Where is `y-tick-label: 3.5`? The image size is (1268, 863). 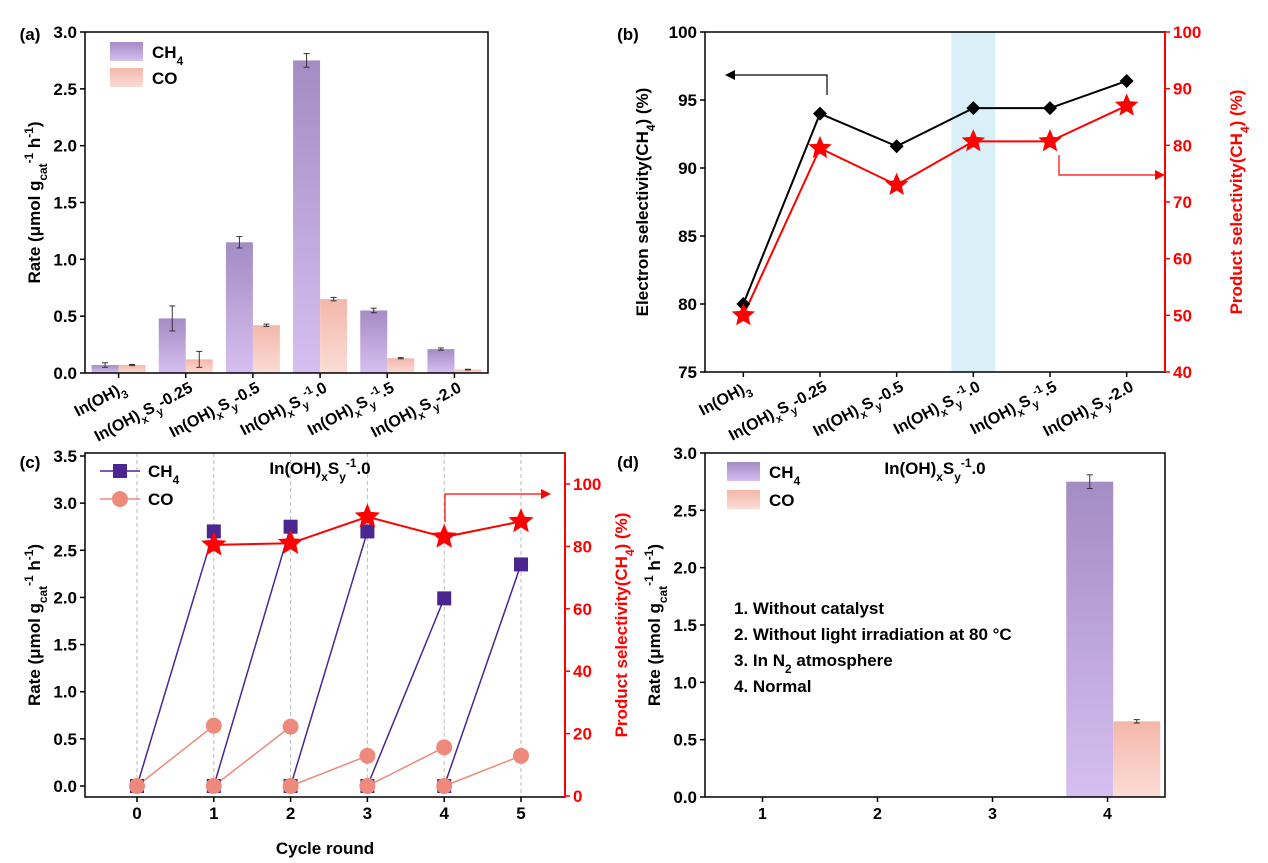 y-tick-label: 3.5 is located at coordinates (65, 456).